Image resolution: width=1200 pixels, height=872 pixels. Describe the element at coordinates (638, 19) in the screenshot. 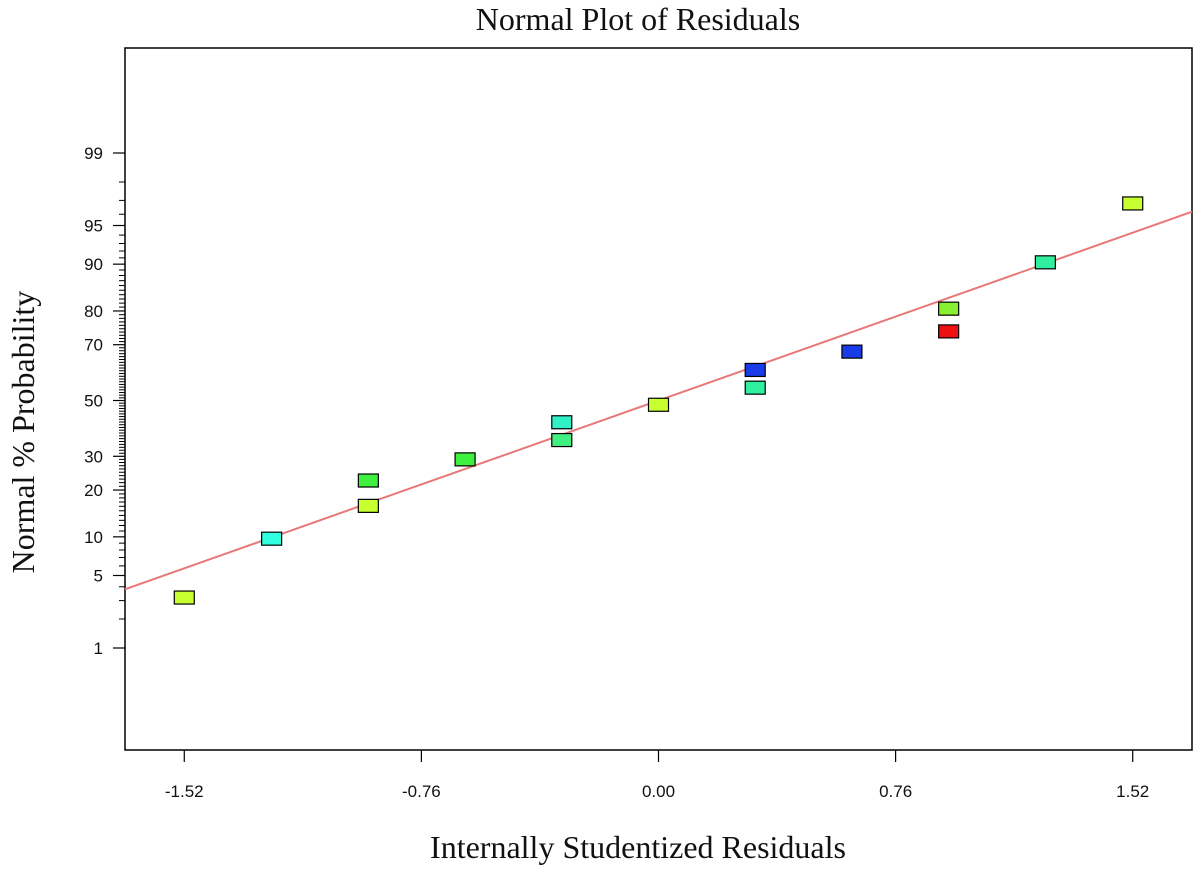

I see `chart-title: Normal Plot of Residuals` at that location.